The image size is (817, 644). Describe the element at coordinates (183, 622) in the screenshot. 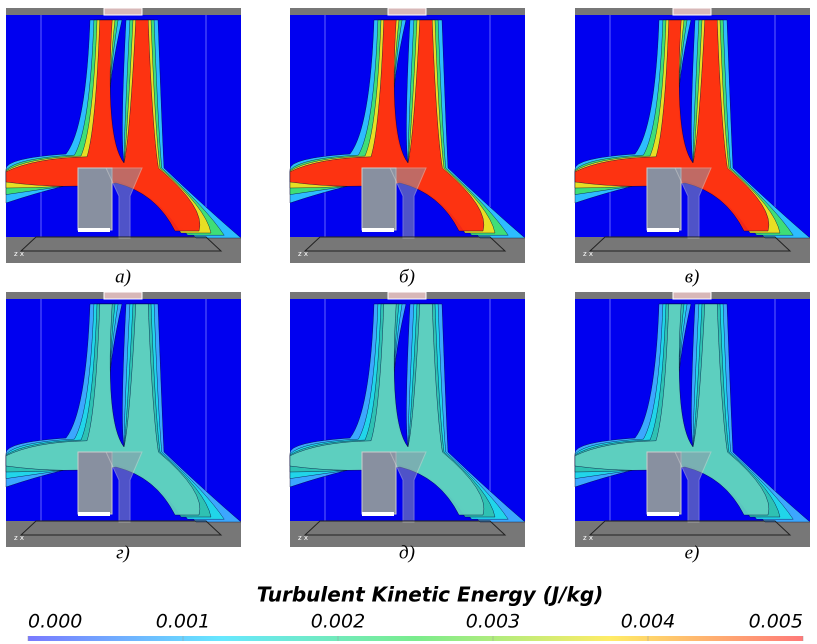

I see `colorbar-tick-label: 0.001` at that location.